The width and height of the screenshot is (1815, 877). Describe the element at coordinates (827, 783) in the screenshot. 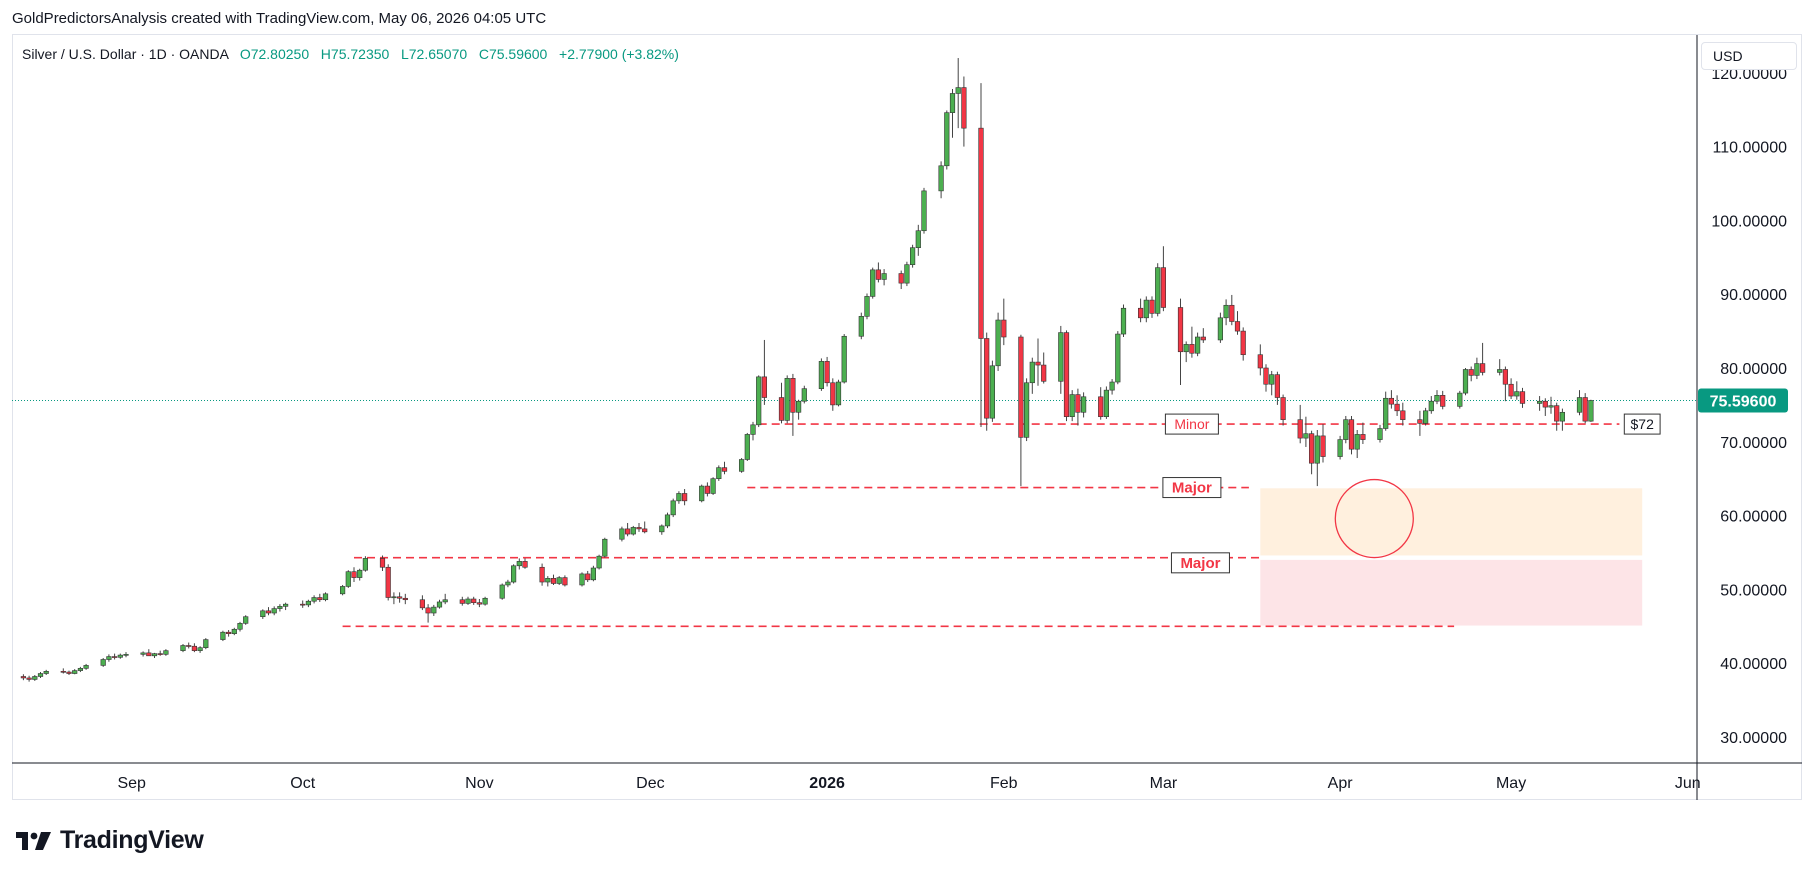

I see `x-tick-label: 2026` at that location.